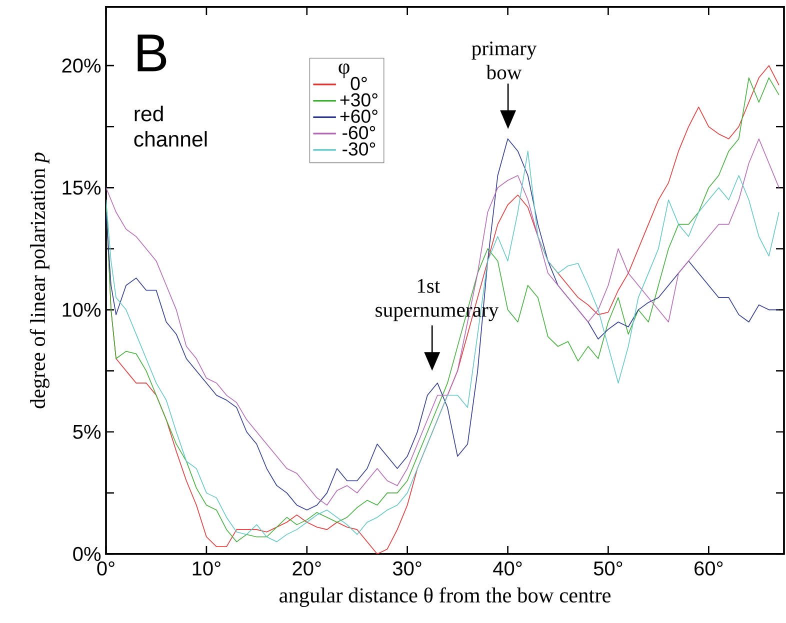 The image size is (786, 623). What do you see at coordinates (358, 83) in the screenshot?
I see `legend-label: 0°` at bounding box center [358, 83].